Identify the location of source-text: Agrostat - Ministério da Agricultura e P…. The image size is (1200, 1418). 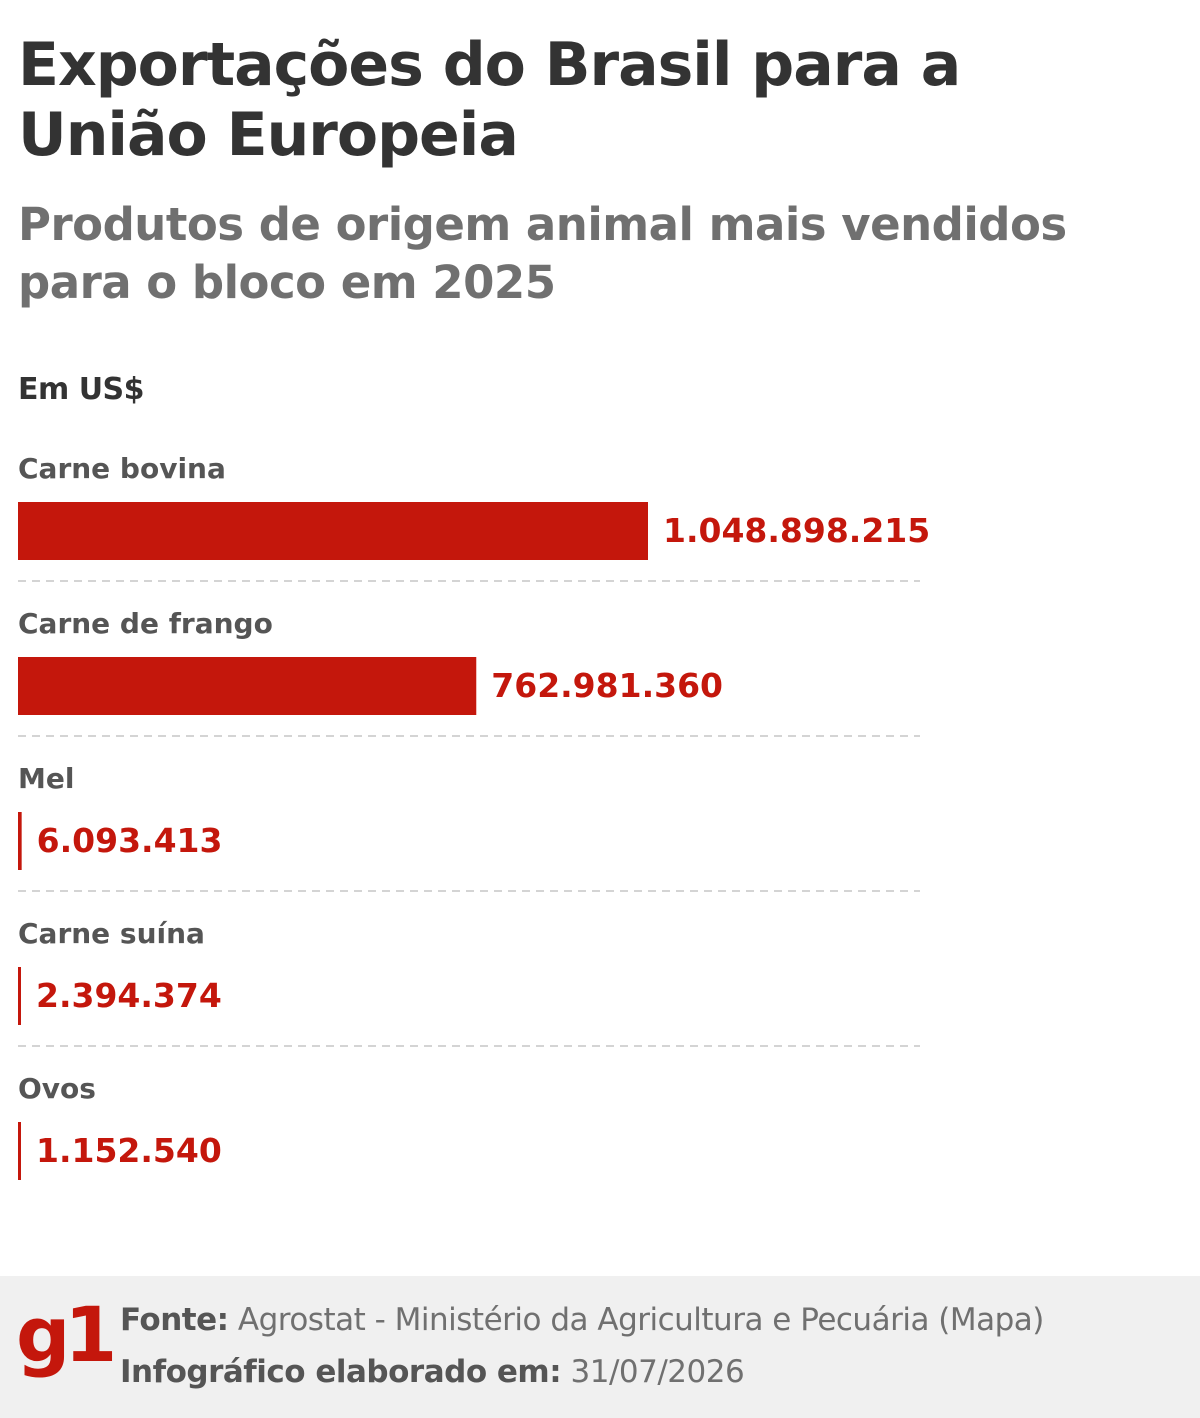
(641, 1320).